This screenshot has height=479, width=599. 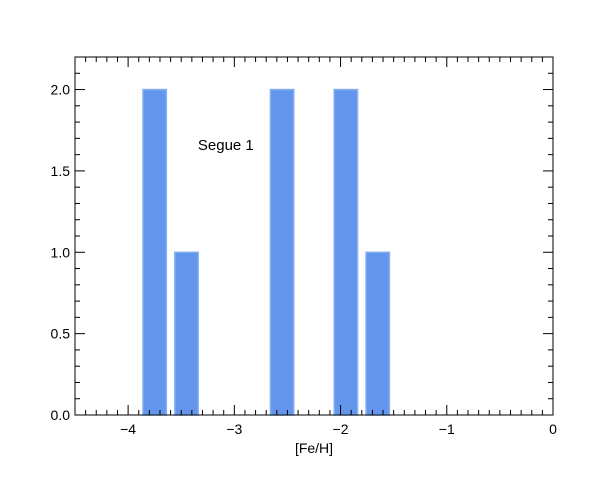 What do you see at coordinates (341, 429) in the screenshot?
I see `x-tick-label: −2` at bounding box center [341, 429].